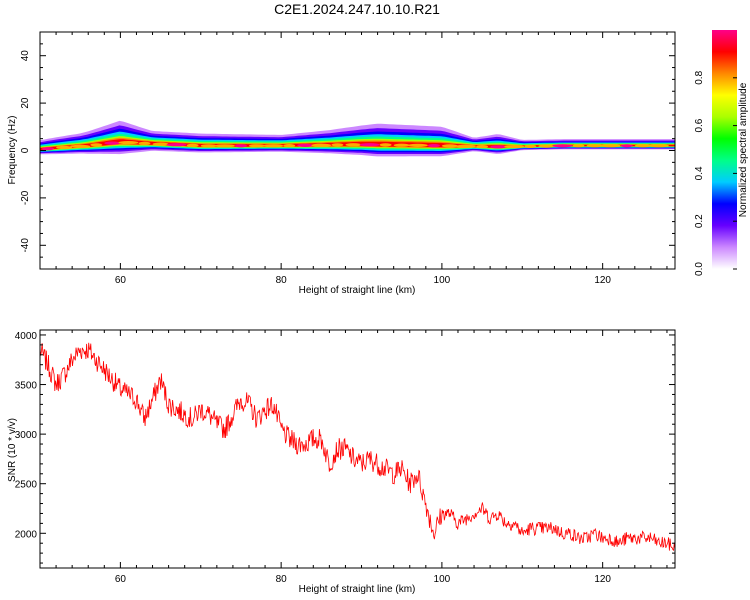 The height and width of the screenshot is (600, 750). What do you see at coordinates (442, 280) in the screenshot?
I see `spectrogram-x-tick-label: 100` at bounding box center [442, 280].